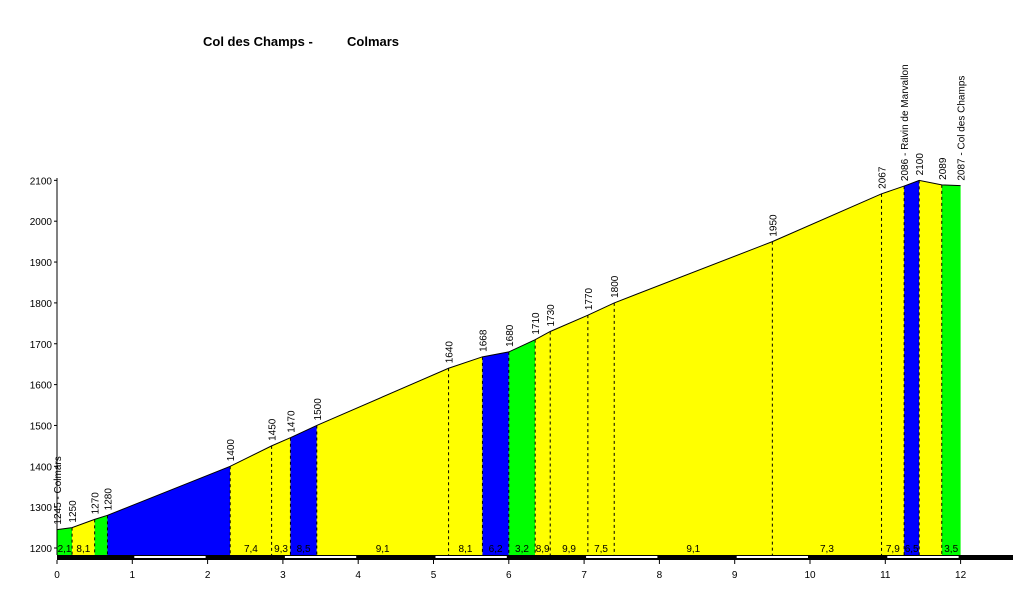 The height and width of the screenshot is (600, 1013). Describe the element at coordinates (41, 181) in the screenshot. I see `y-tick-label: 2100` at that location.